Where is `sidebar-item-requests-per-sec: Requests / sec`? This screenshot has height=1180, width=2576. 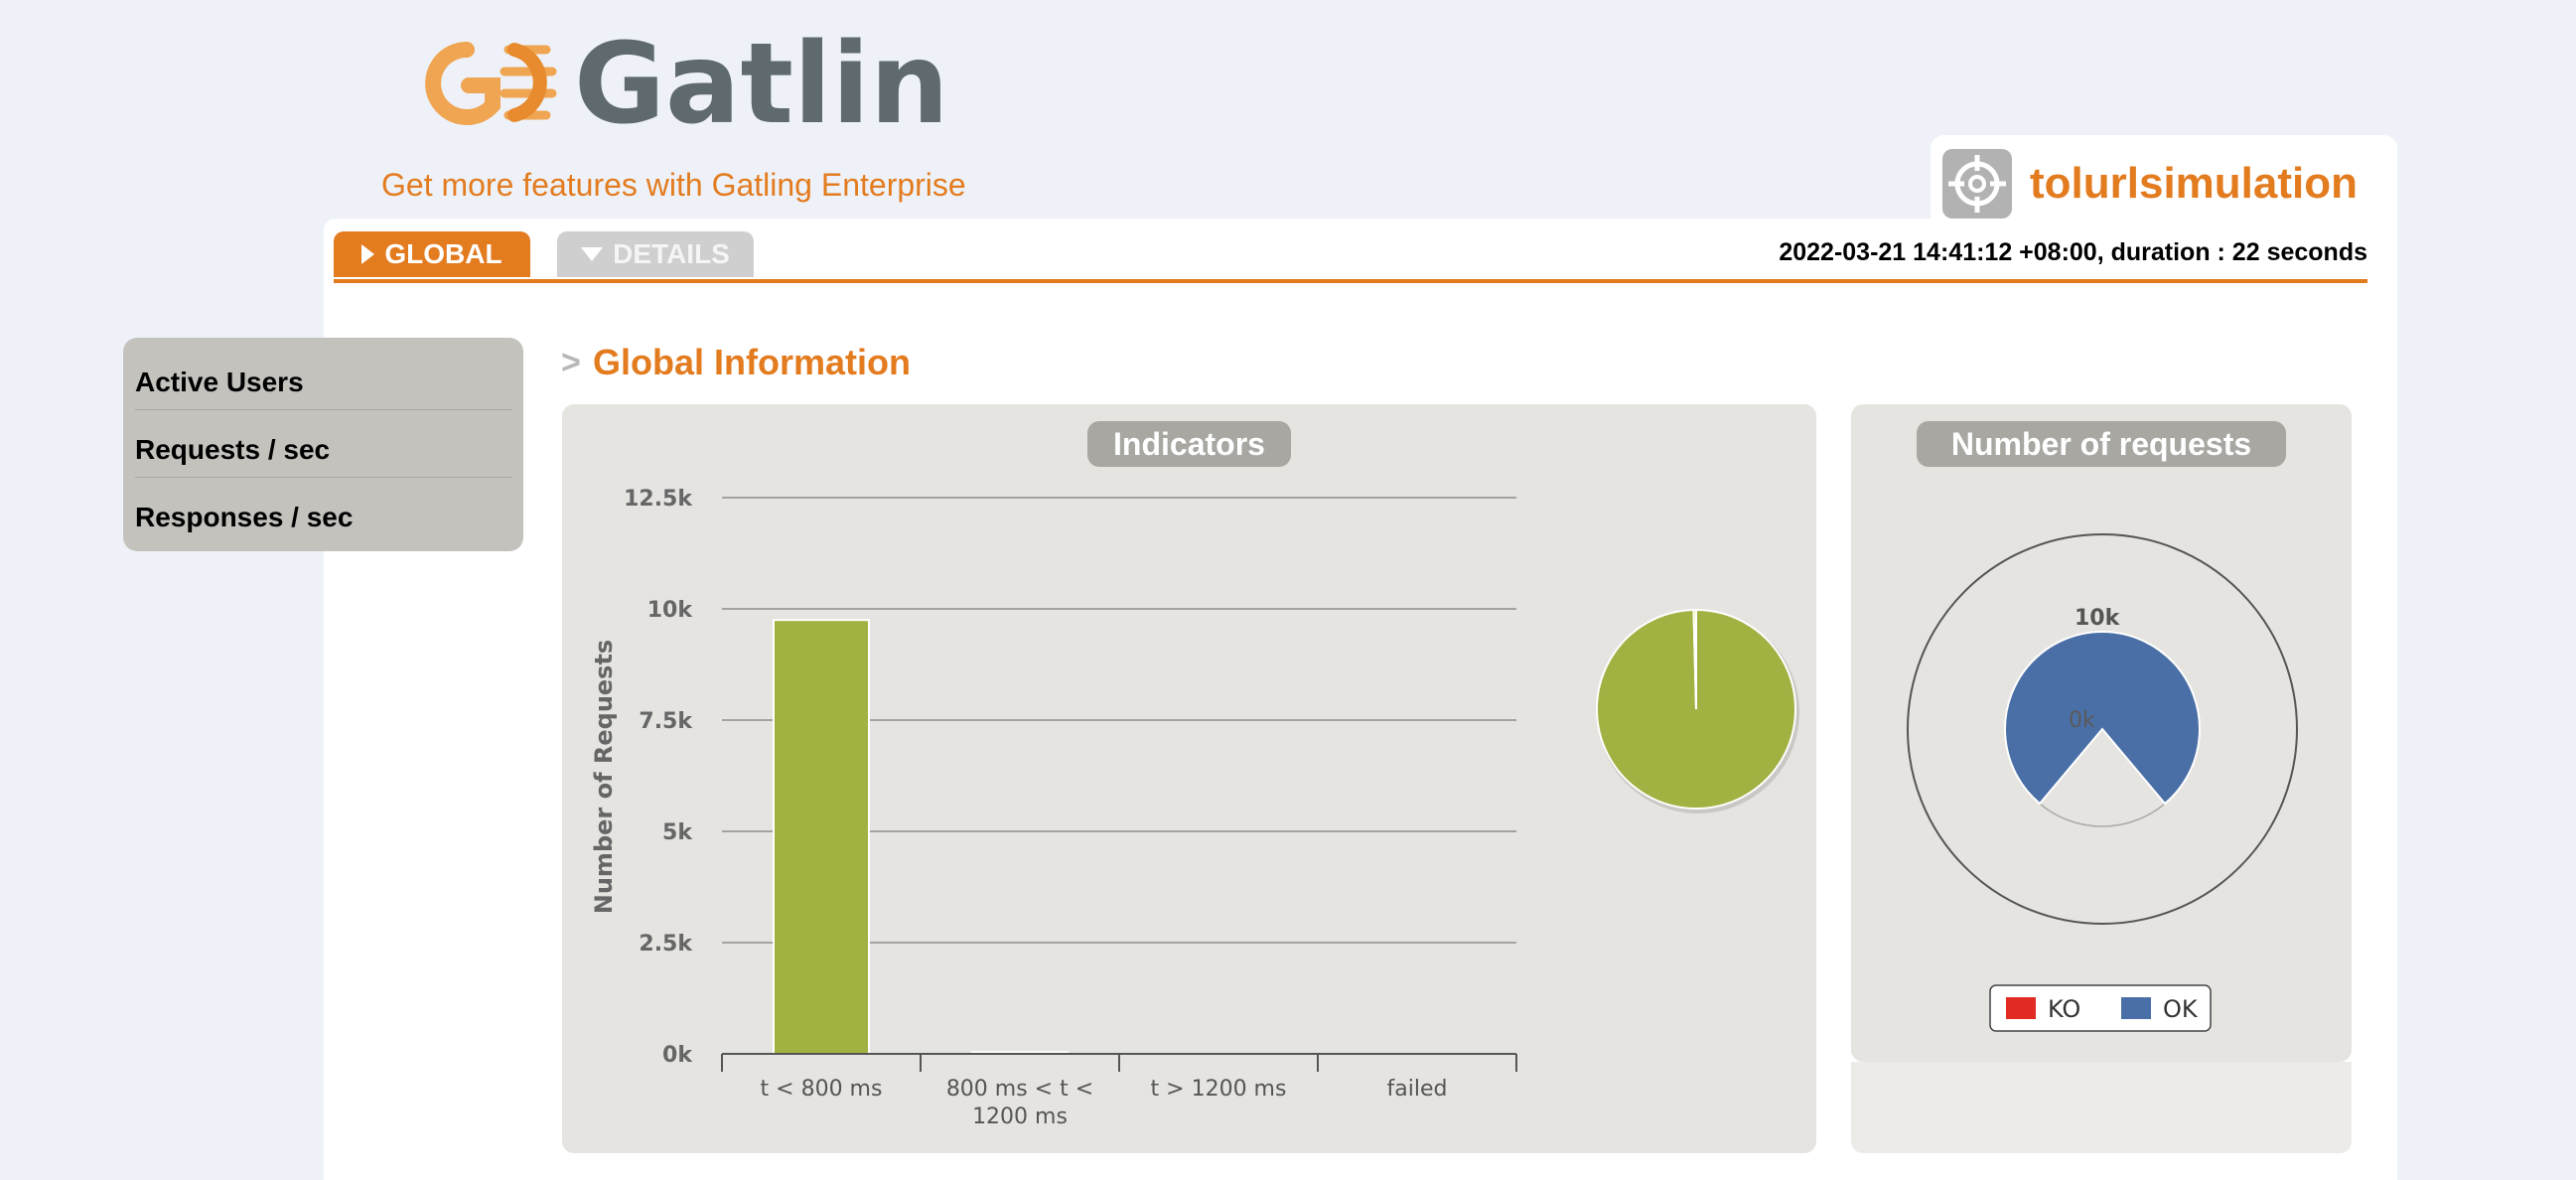
sidebar-item-requests-per-sec: Requests / sec is located at coordinates (233, 449).